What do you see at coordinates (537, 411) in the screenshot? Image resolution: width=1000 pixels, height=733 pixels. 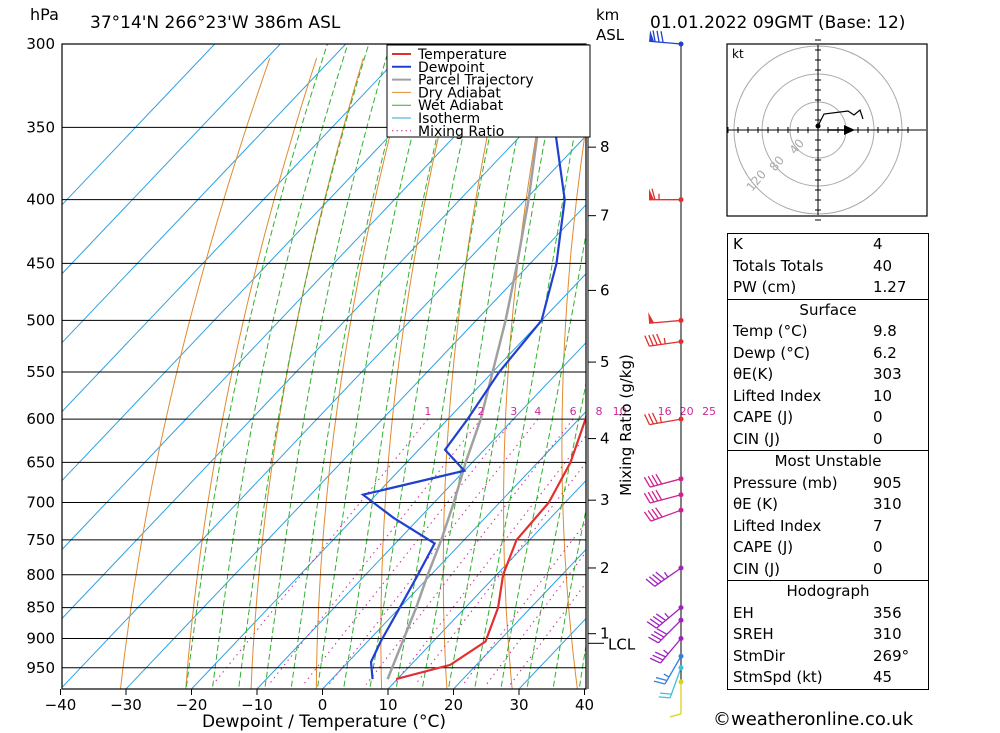 I see `mixing-ratio-label: 4` at bounding box center [537, 411].